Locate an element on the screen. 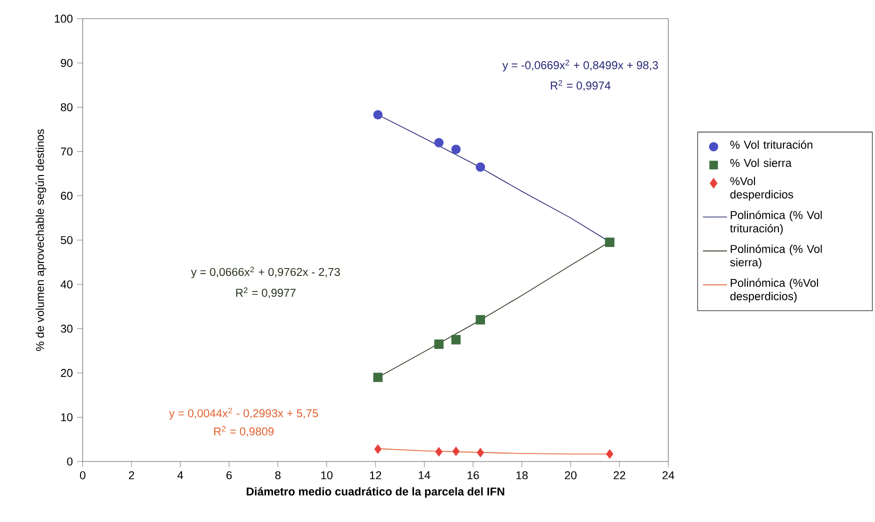 Image resolution: width=875 pixels, height=522 pixels. legend-label: % Vol sierra is located at coordinates (761, 163).